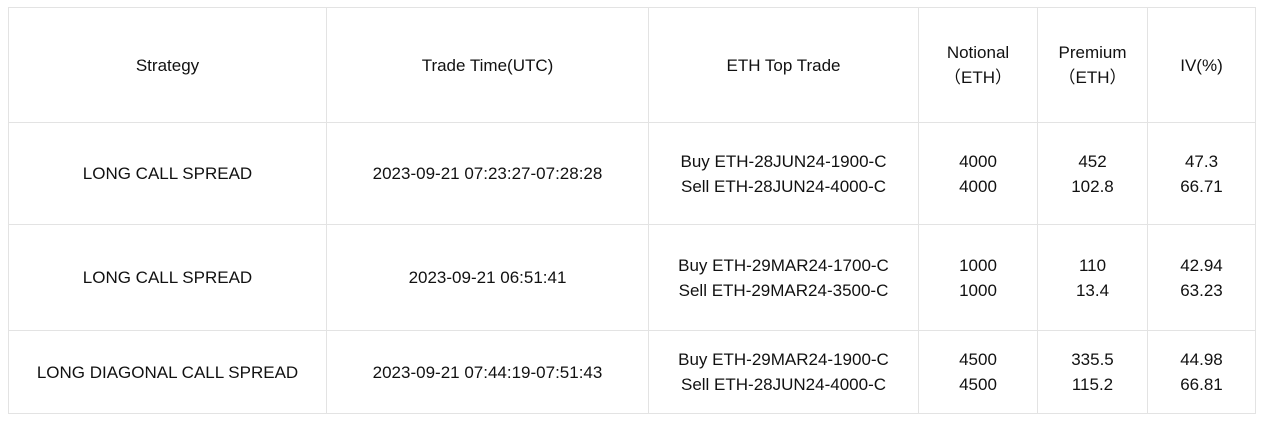 This screenshot has height=425, width=1266. Describe the element at coordinates (1092, 359) in the screenshot. I see `premium-value: 335.5` at that location.